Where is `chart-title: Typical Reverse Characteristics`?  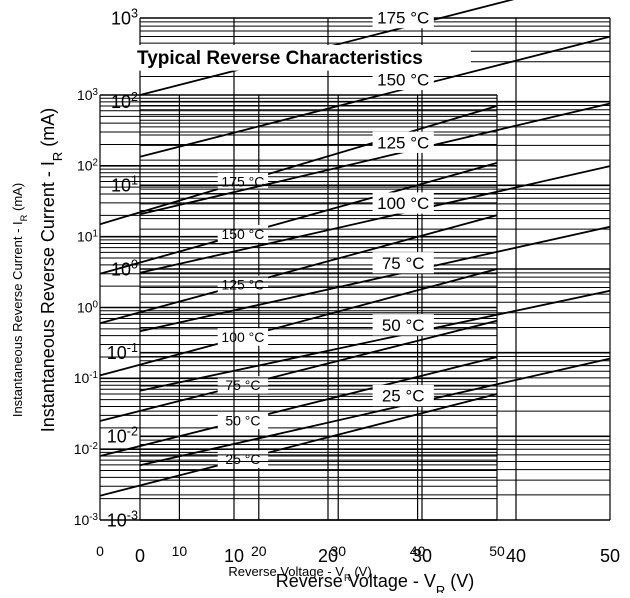
chart-title: Typical Reverse Characteristics is located at coordinates (280, 58).